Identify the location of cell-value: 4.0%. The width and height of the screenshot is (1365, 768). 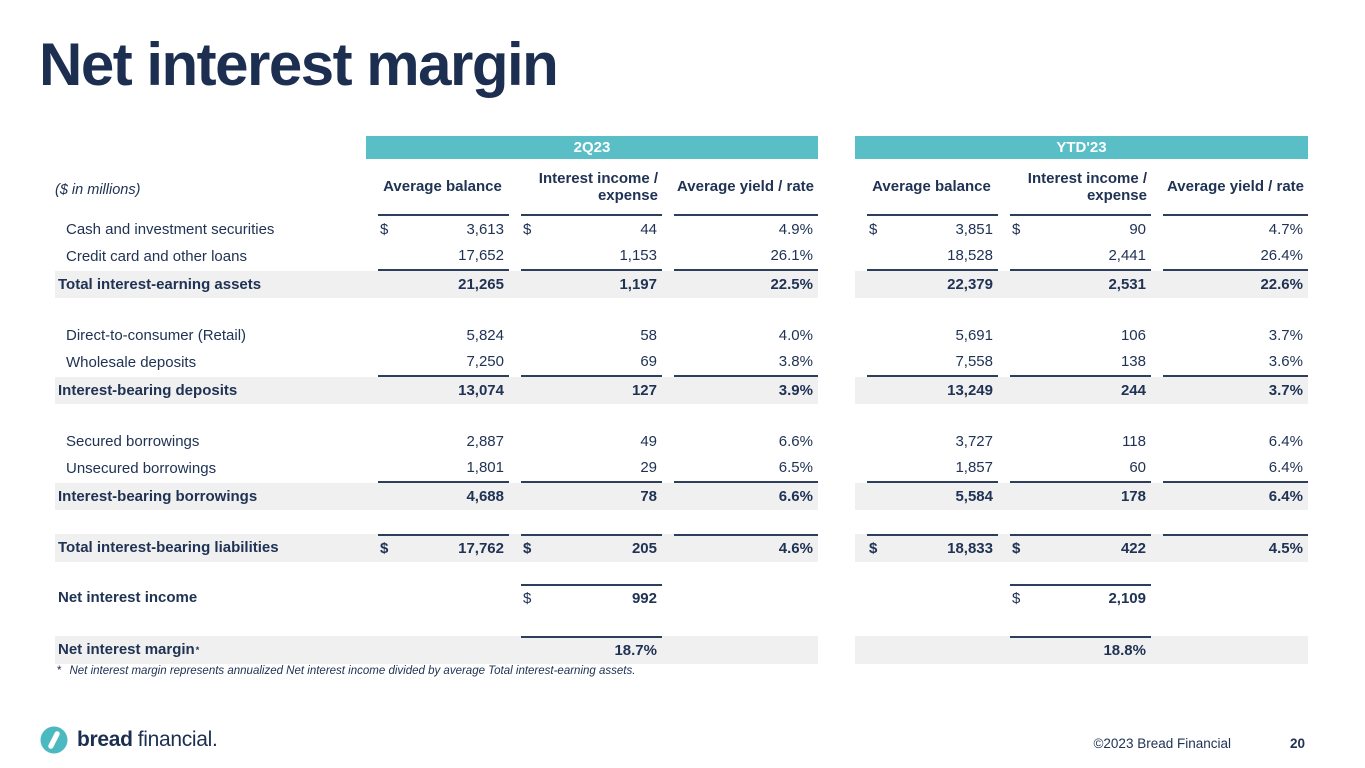
(795, 335).